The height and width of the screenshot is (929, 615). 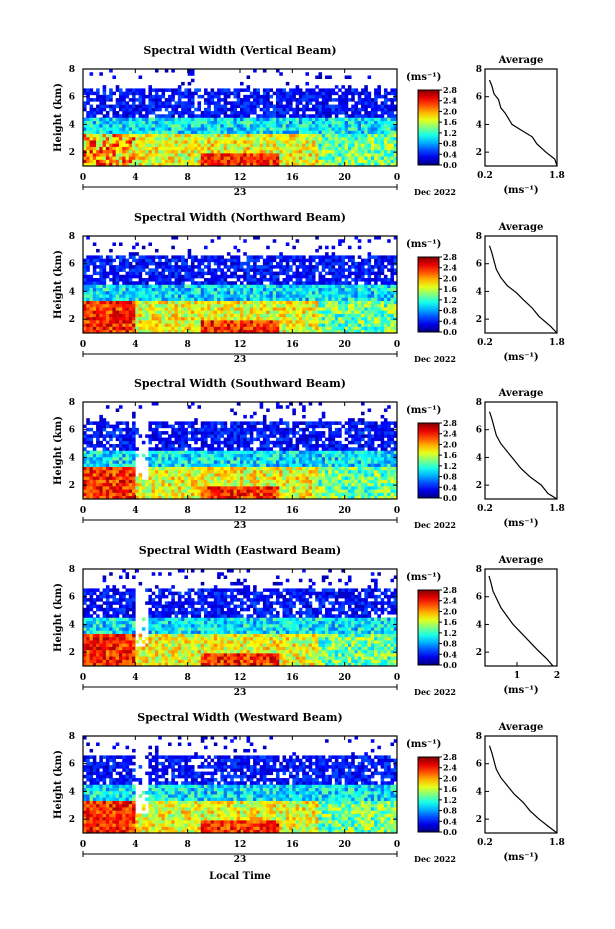 What do you see at coordinates (450, 268) in the screenshot?
I see `colorbar-tick-label: 2.4` at bounding box center [450, 268].